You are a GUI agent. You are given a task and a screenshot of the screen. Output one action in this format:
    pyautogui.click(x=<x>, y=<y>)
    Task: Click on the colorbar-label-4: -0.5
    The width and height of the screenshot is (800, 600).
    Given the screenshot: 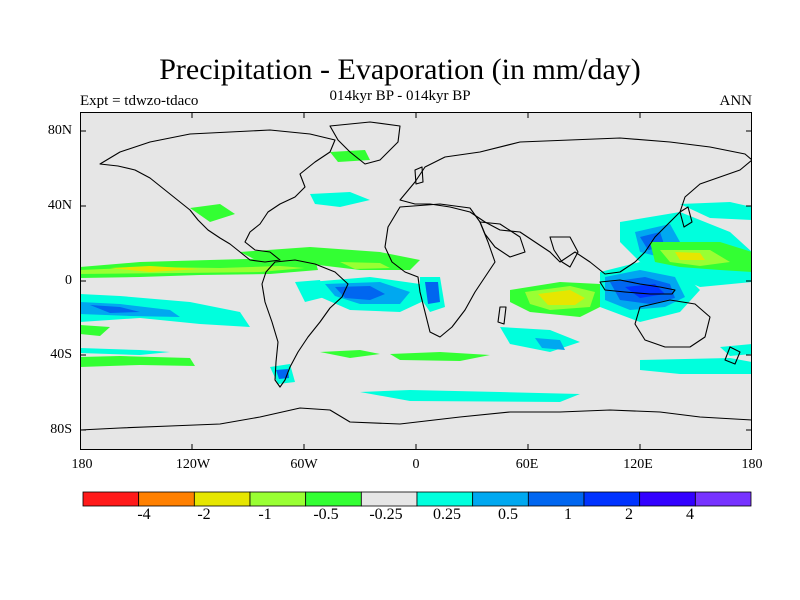 What is the action you would take?
    pyautogui.click(x=326, y=514)
    